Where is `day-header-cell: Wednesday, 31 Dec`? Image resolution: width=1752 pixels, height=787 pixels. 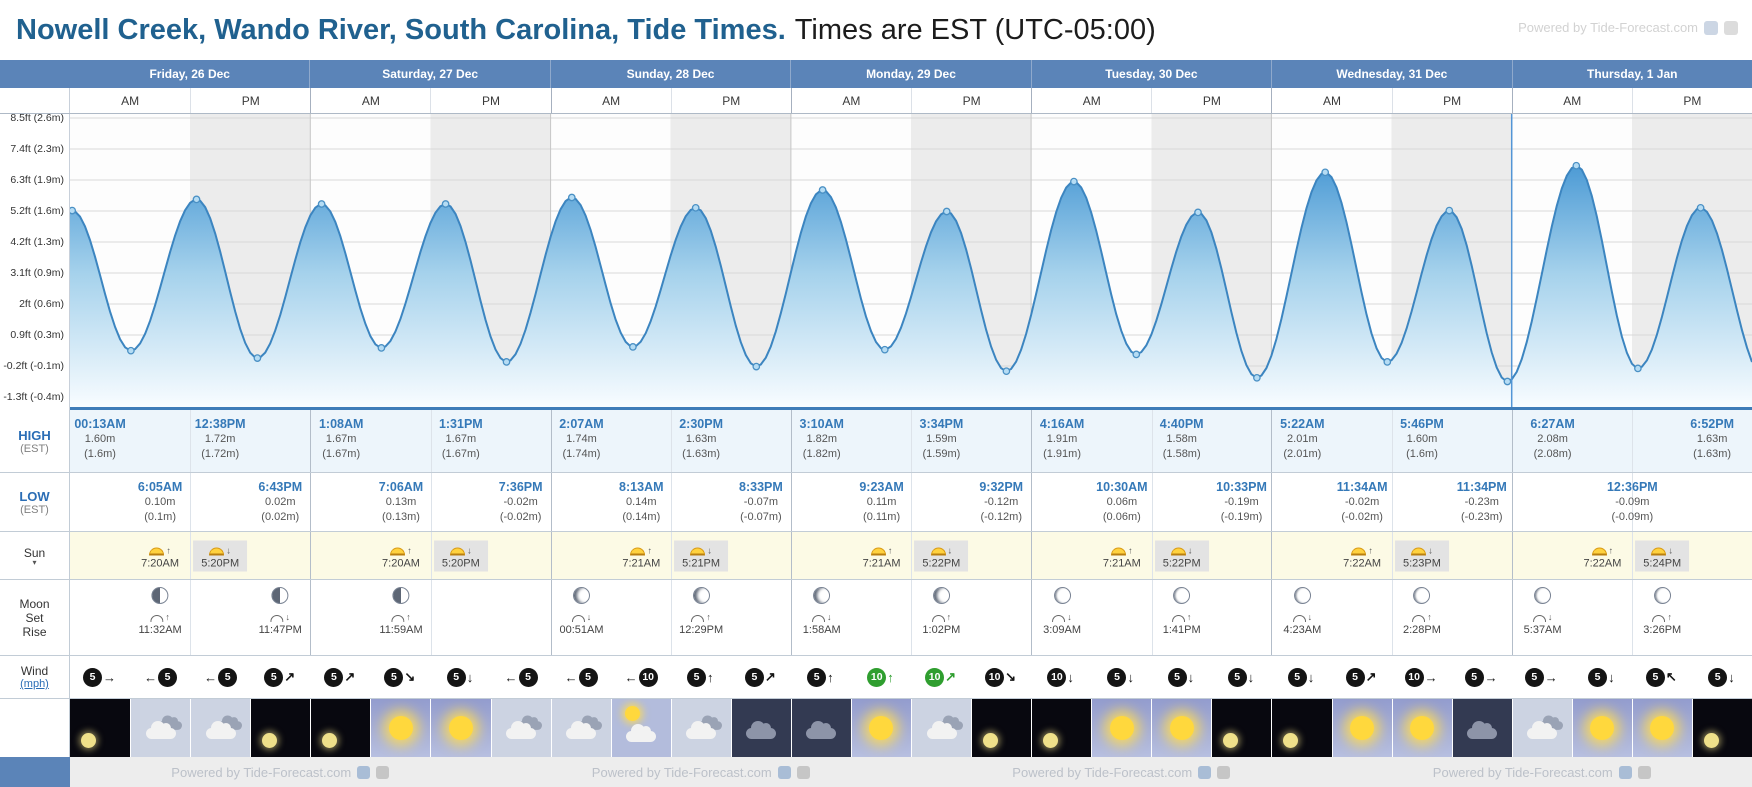 day-header-cell: Wednesday, 31 Dec is located at coordinates (1391, 74).